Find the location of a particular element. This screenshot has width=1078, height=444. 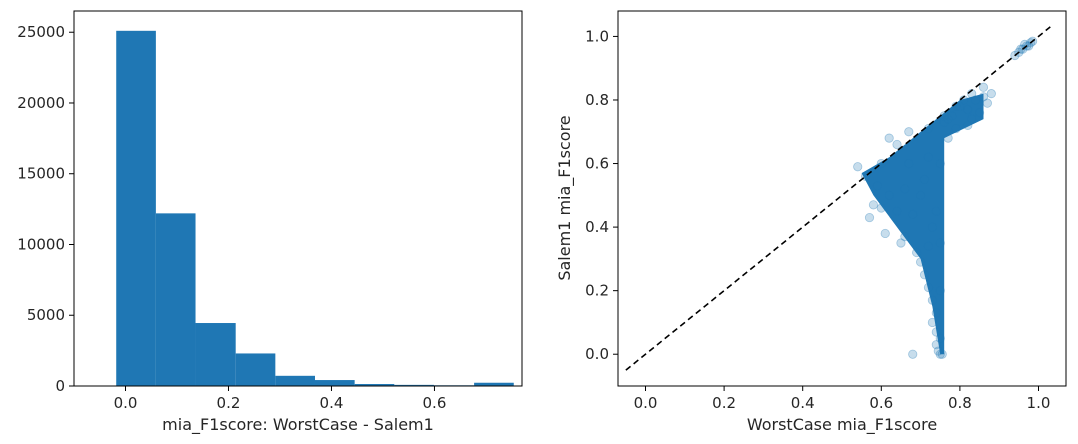

scatter-points is located at coordinates (945, 197).